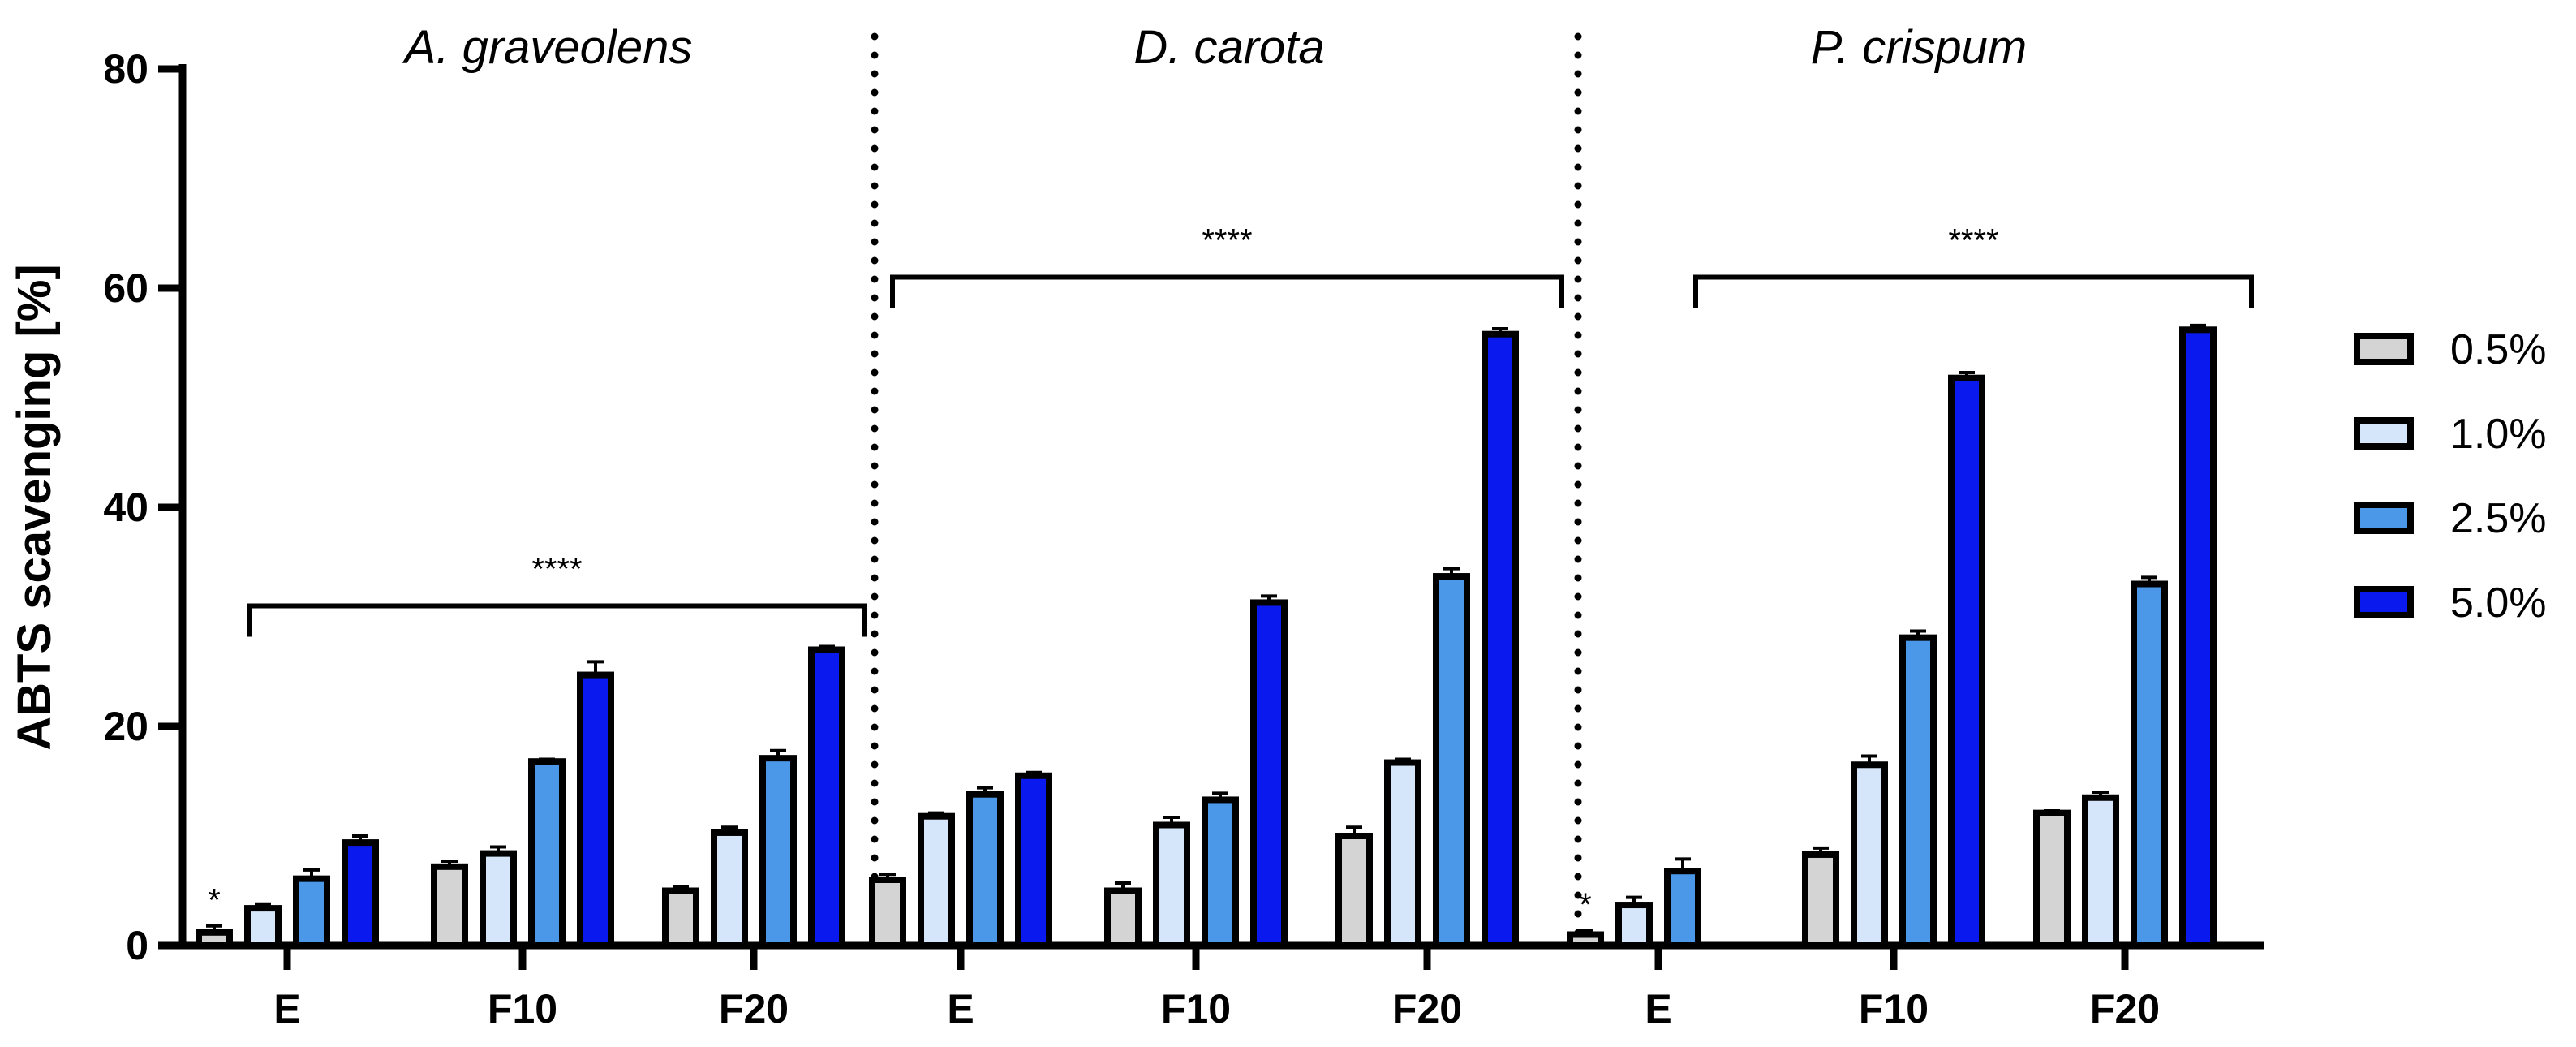  What do you see at coordinates (2498, 349) in the screenshot?
I see `legend-label: 0.5%` at bounding box center [2498, 349].